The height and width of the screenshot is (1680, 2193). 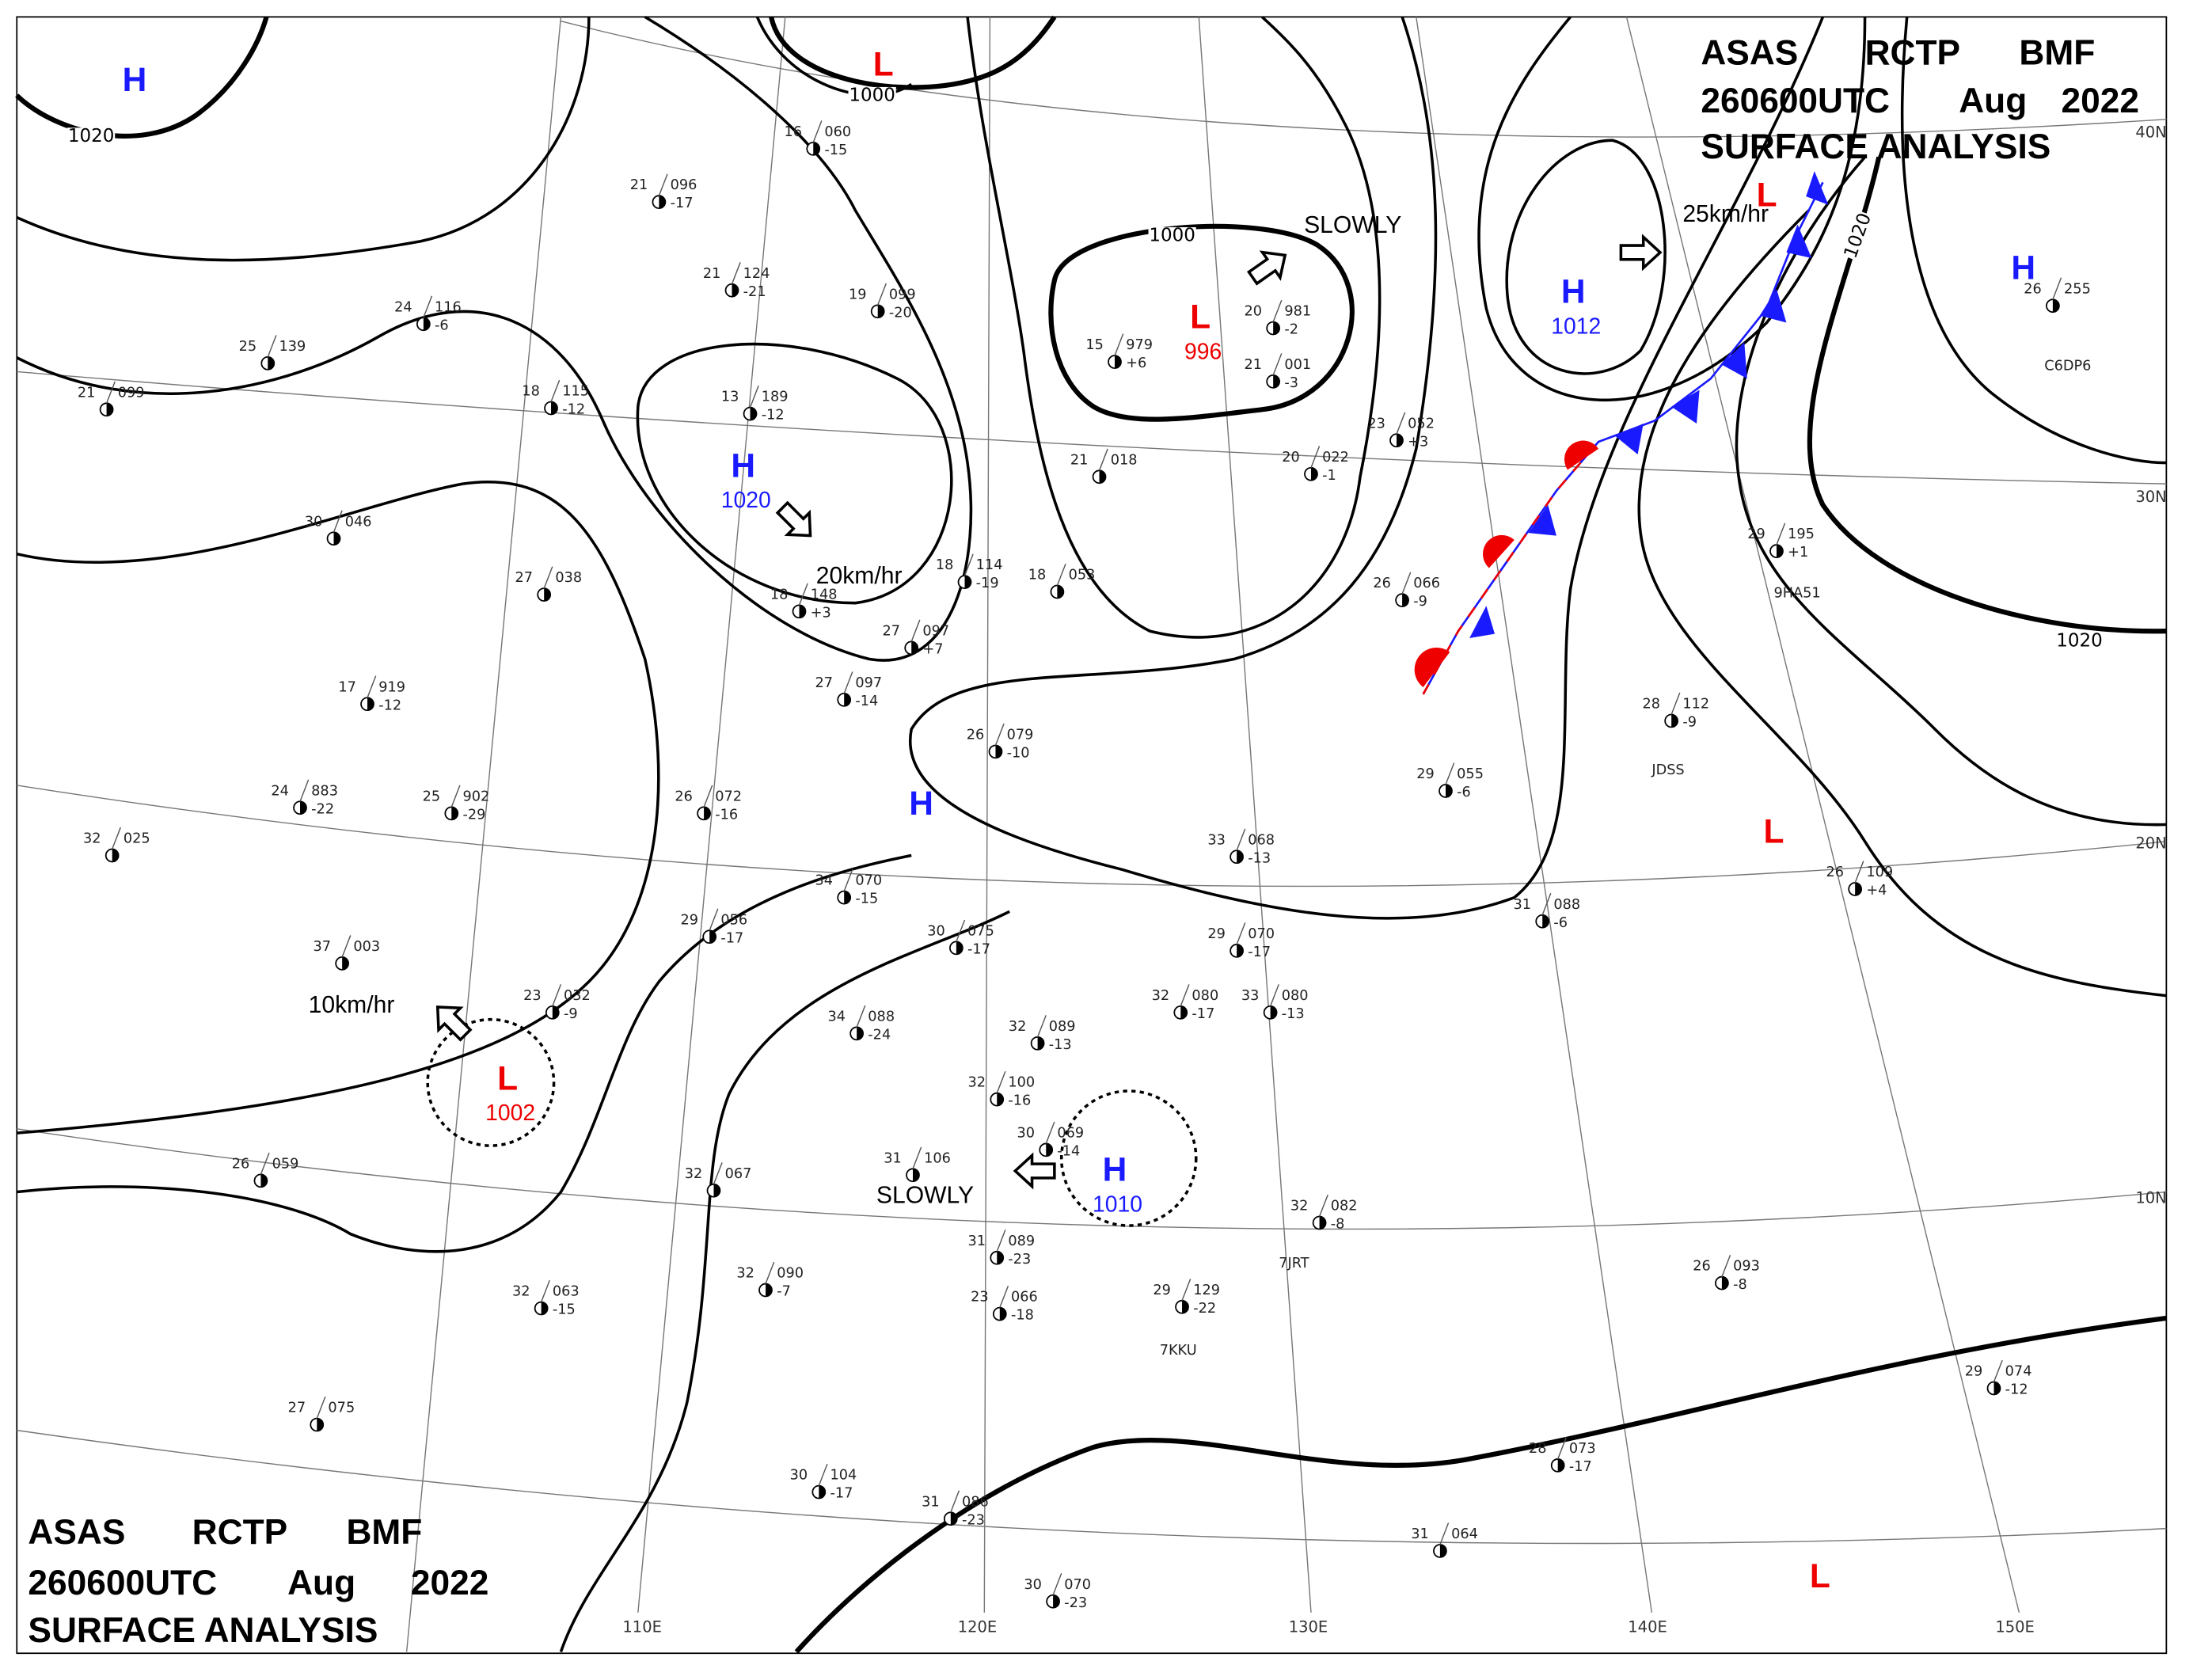 What do you see at coordinates (1749, 53) in the screenshot?
I see `header-text: ASAS` at bounding box center [1749, 53].